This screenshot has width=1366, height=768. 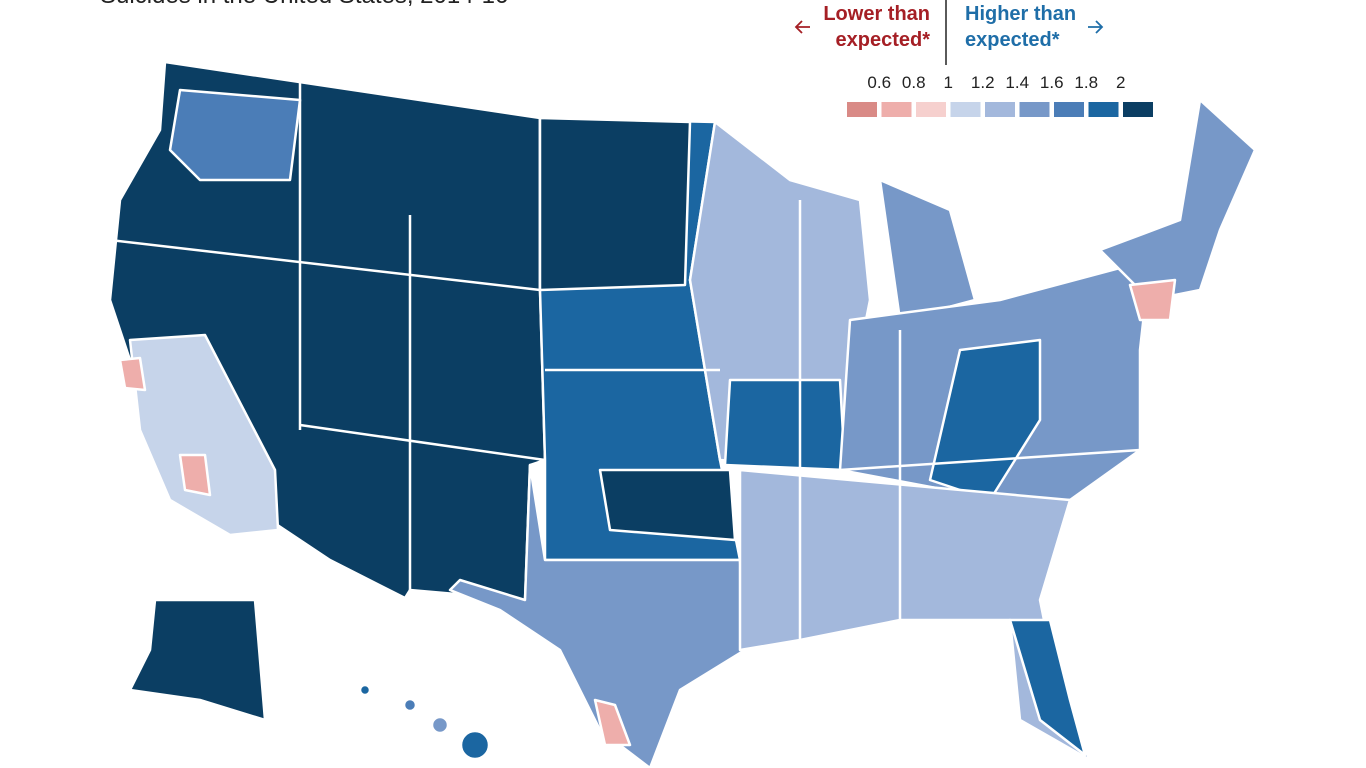 What do you see at coordinates (915, 615) in the screenshot?
I see `region-south` at bounding box center [915, 615].